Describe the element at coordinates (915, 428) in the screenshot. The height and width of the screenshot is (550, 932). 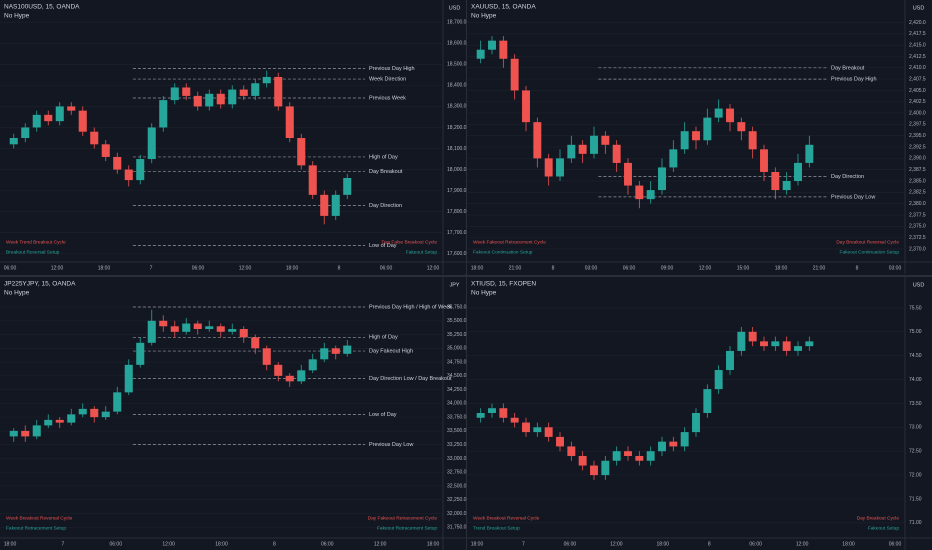
I see `y-tick-label: 73.00` at that location.